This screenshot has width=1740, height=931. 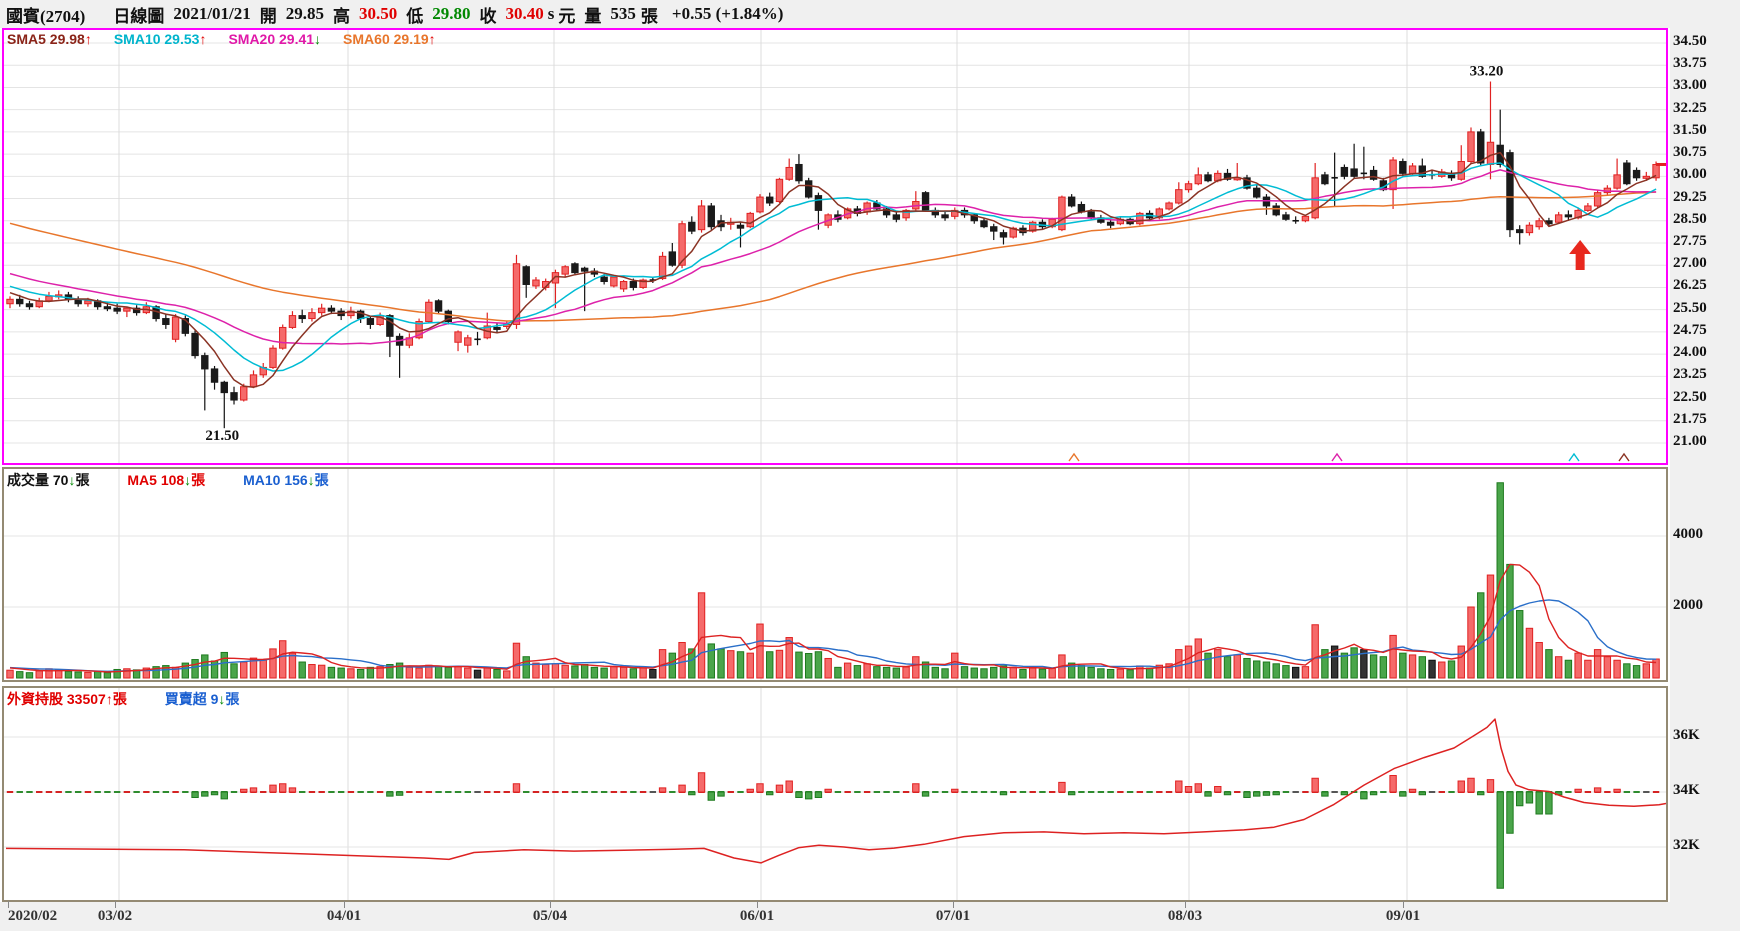 What do you see at coordinates (1690, 63) in the screenshot?
I see `price-axis-label: 33.75` at bounding box center [1690, 63].